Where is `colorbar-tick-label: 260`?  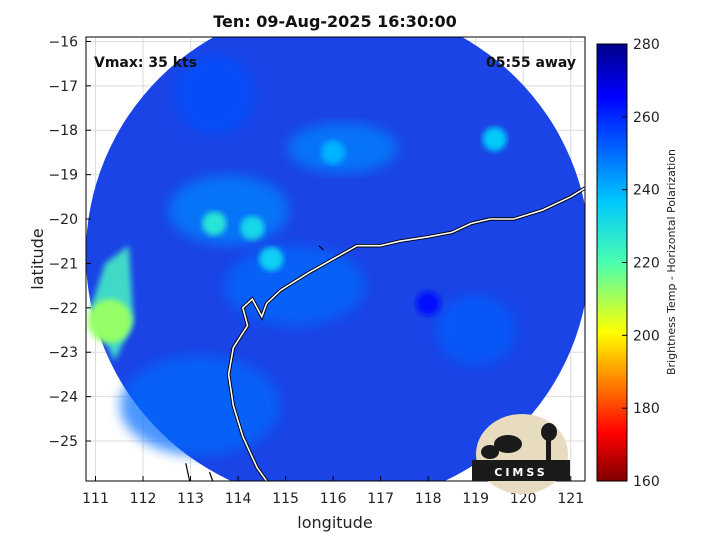
colorbar-tick-label: 260 is located at coordinates (646, 118).